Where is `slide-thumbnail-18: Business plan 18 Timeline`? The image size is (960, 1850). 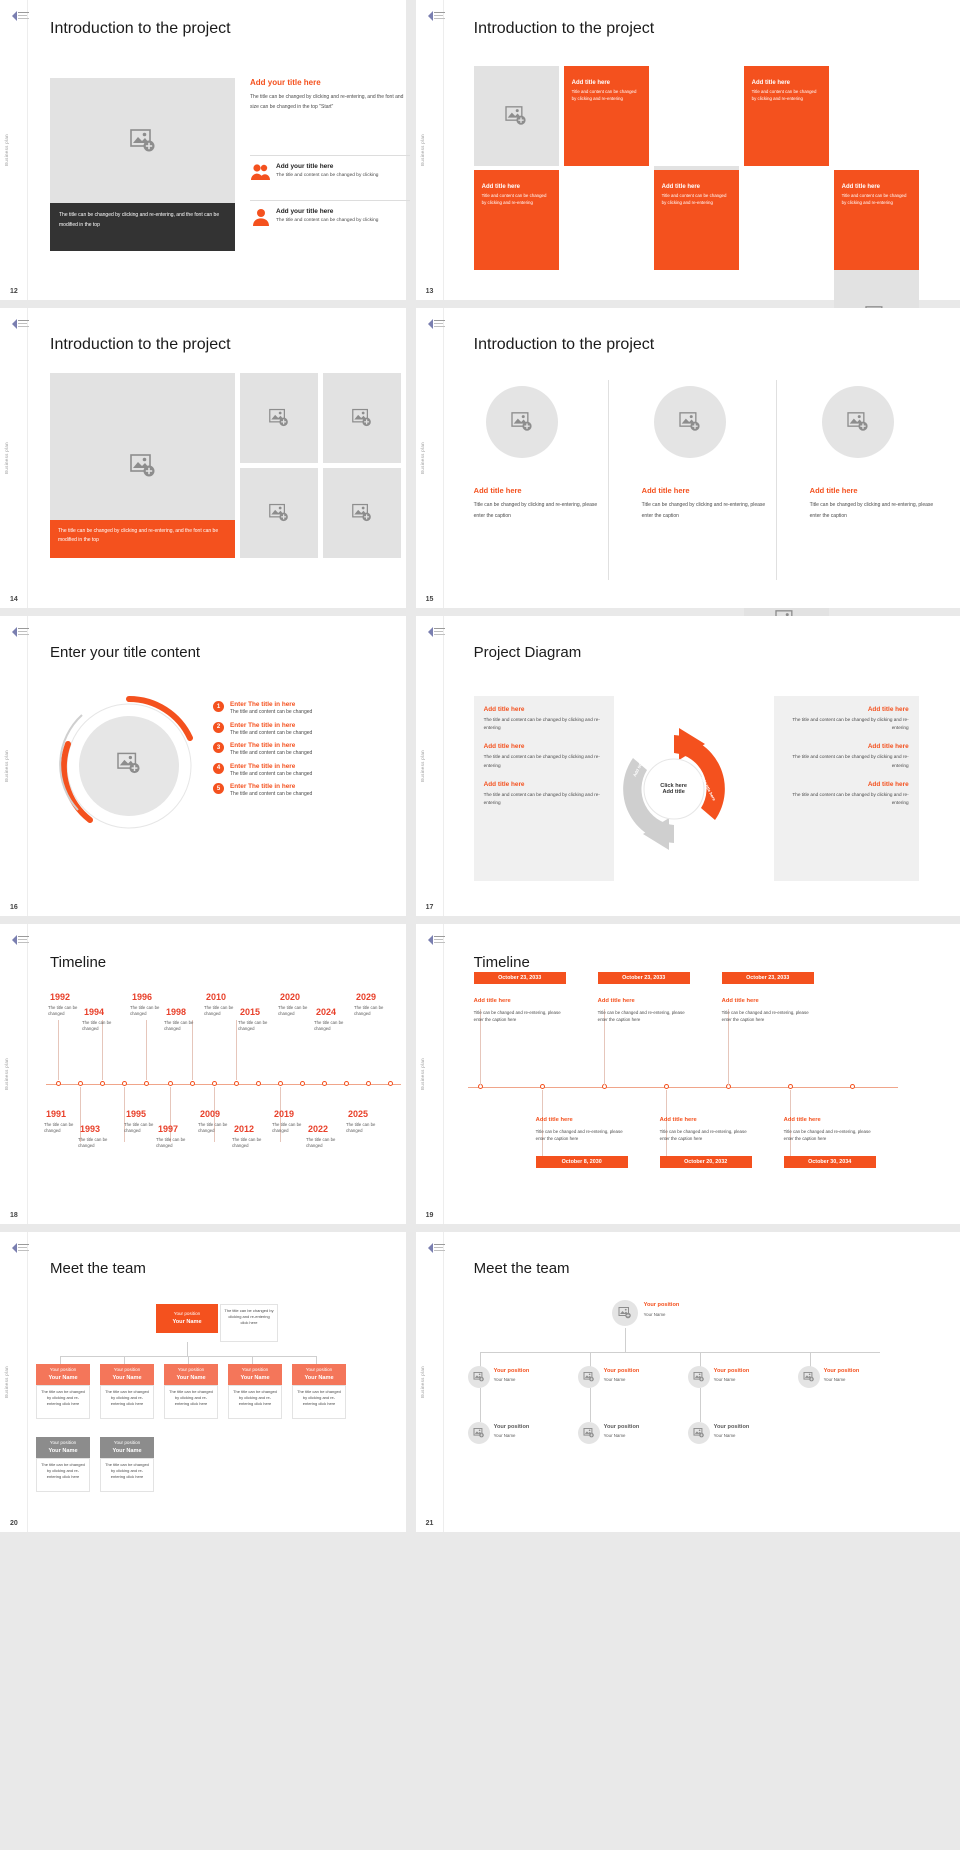
slide-thumbnail-18: Business plan 18 Timeline is located at coordinates (203, 1074).